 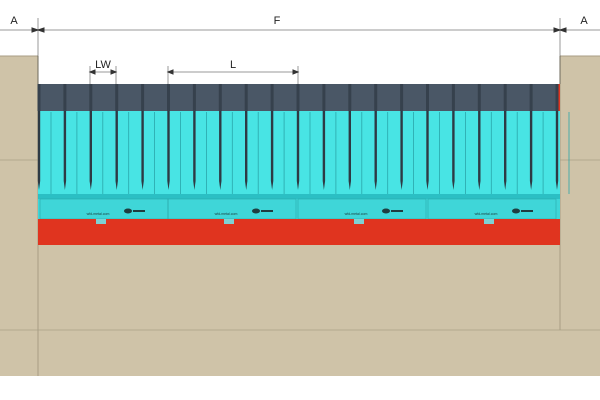 I want to click on arrow-l-right, so click(x=296, y=72).